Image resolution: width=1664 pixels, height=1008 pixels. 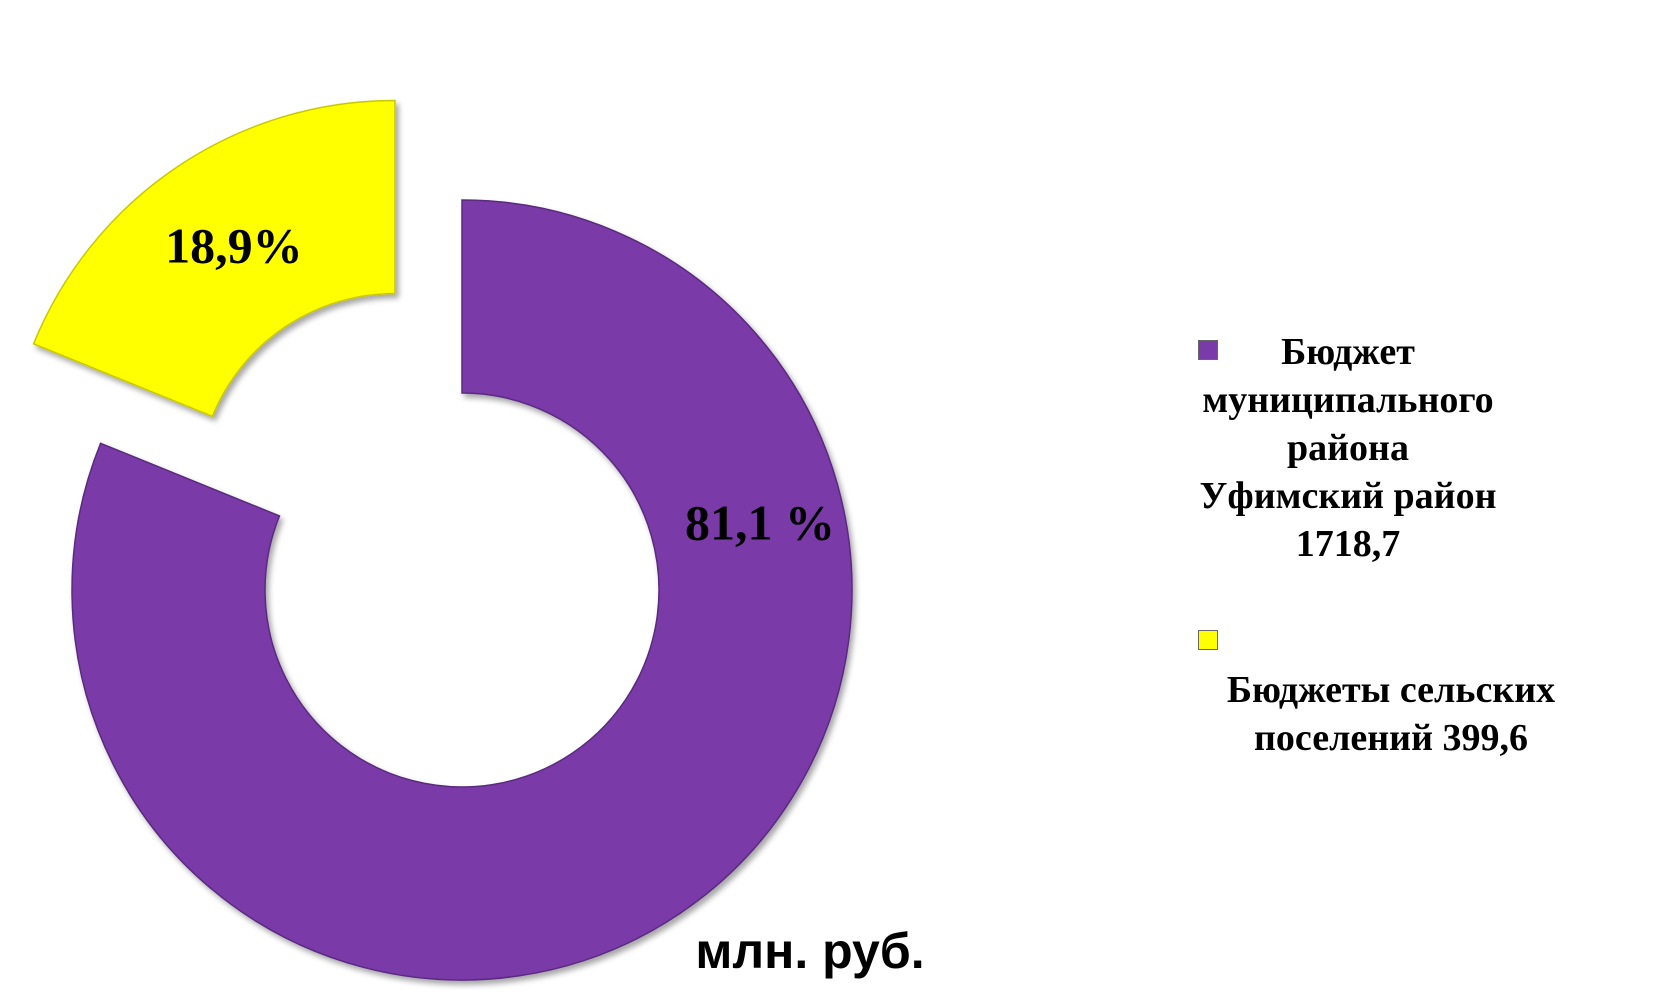 I want to click on slice-percent-label-1: 18,9%, so click(x=234, y=246).